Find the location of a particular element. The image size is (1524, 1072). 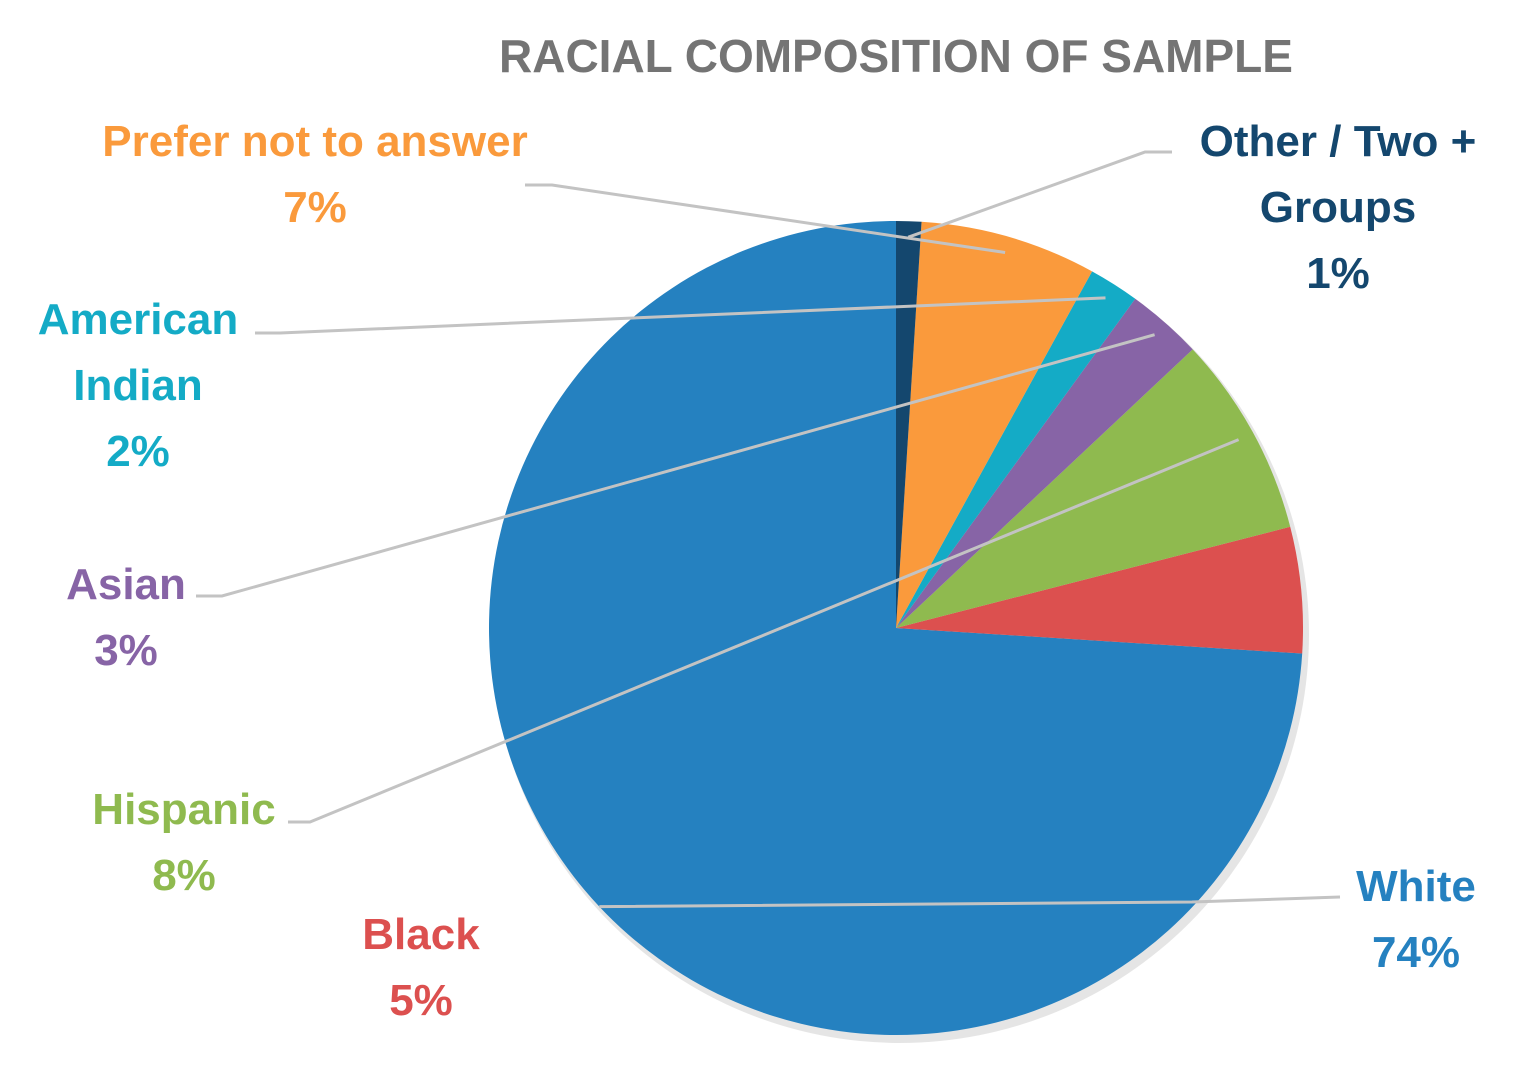

slice-american-indian is located at coordinates (1016, 449).